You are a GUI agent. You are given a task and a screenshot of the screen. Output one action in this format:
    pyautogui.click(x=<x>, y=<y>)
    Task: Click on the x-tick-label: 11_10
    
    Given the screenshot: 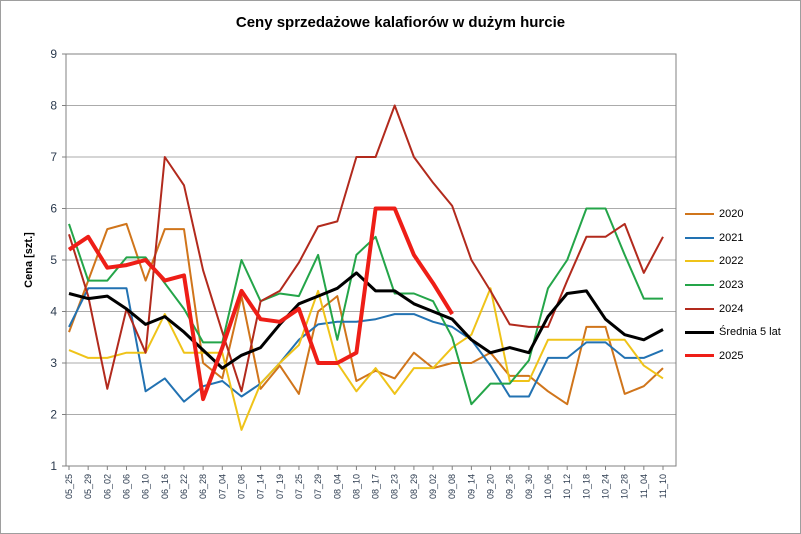 What is the action you would take?
    pyautogui.click(x=663, y=486)
    